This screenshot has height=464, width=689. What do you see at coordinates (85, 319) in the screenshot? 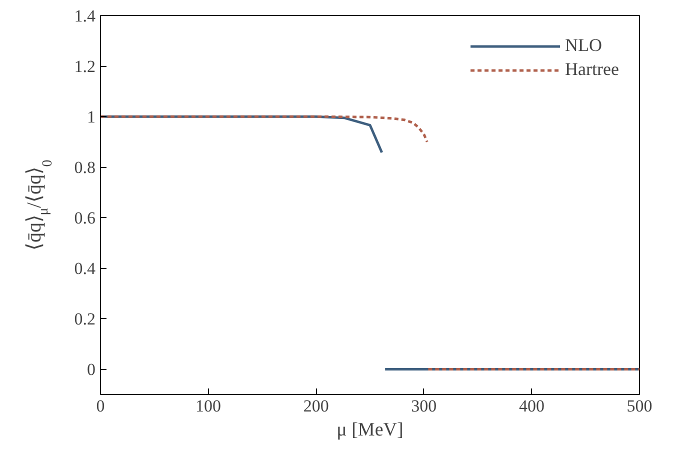
I see `y-tick-label: 0.2` at bounding box center [85, 319].